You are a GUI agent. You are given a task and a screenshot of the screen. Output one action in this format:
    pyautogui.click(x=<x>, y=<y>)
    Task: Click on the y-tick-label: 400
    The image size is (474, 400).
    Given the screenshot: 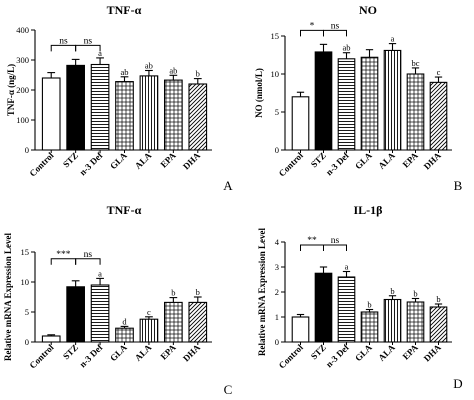 What is the action you would take?
    pyautogui.click(x=22, y=30)
    